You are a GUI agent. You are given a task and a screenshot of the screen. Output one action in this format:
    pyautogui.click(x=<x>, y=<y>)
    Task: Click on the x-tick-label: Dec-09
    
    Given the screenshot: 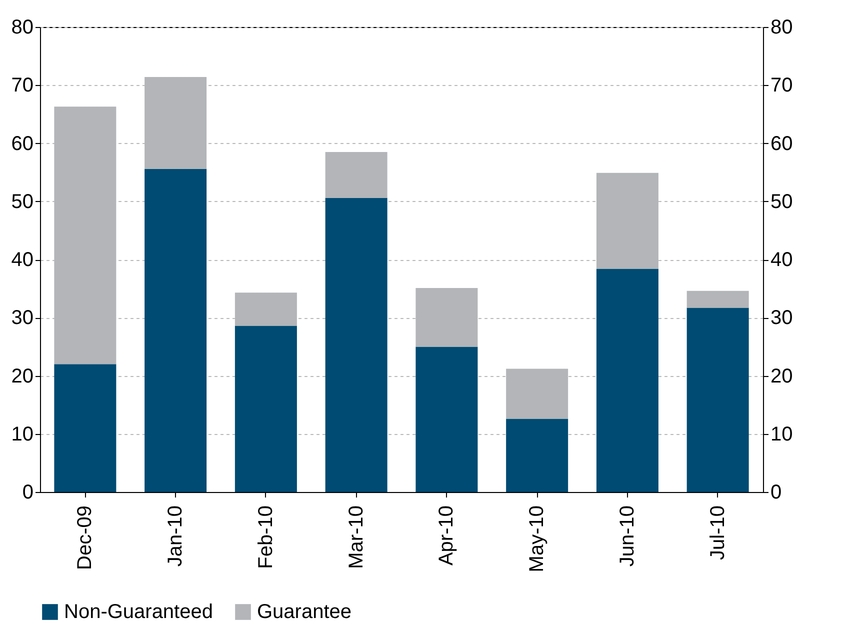 What is the action you would take?
    pyautogui.click(x=85, y=538)
    